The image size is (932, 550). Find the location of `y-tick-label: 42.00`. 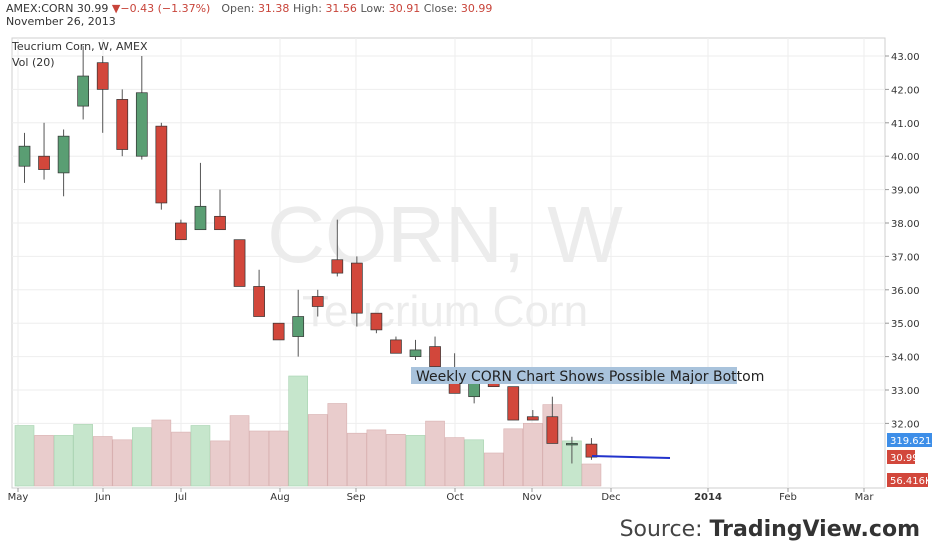

y-tick-label: 42.00 is located at coordinates (905, 90).